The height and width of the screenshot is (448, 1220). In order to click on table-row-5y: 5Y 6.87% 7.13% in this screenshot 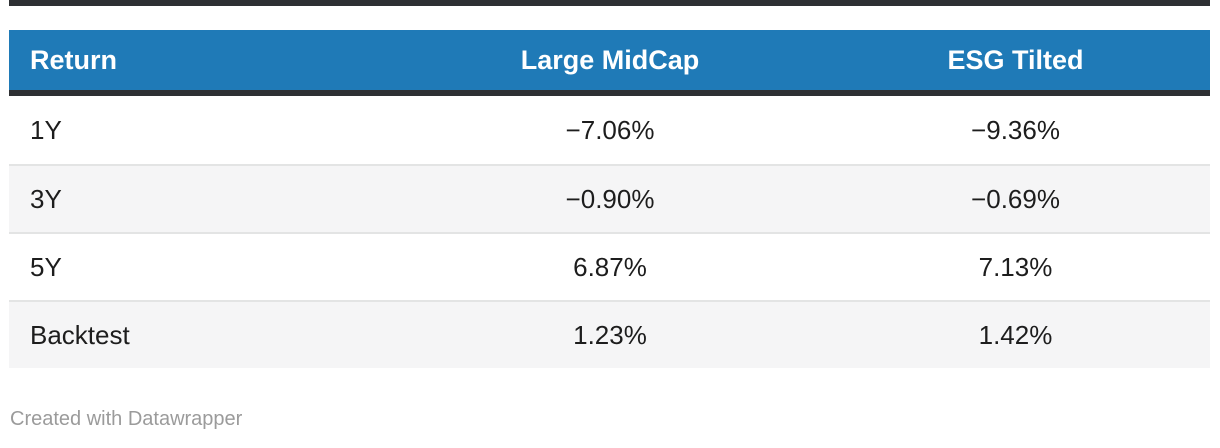, I will do `click(609, 266)`.